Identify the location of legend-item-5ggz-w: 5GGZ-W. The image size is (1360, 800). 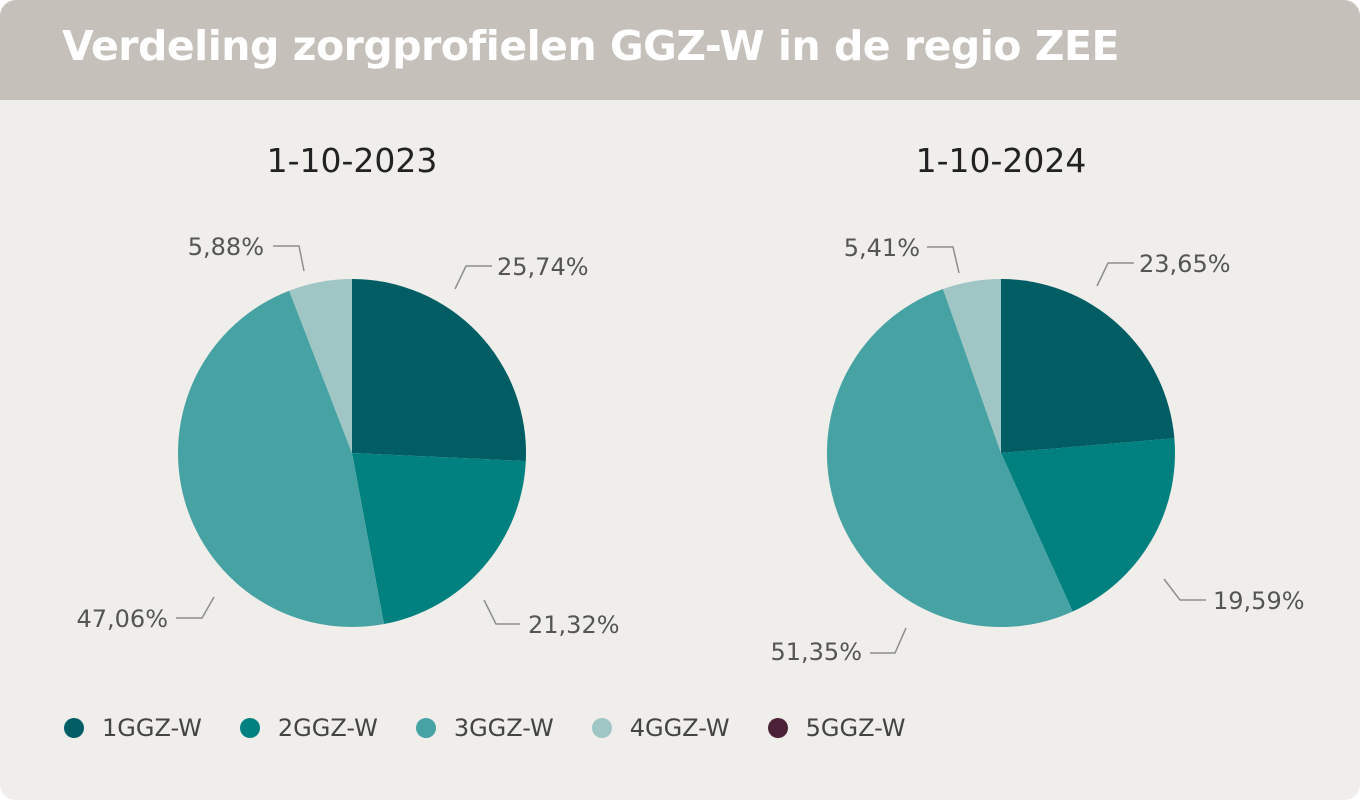
(836, 728).